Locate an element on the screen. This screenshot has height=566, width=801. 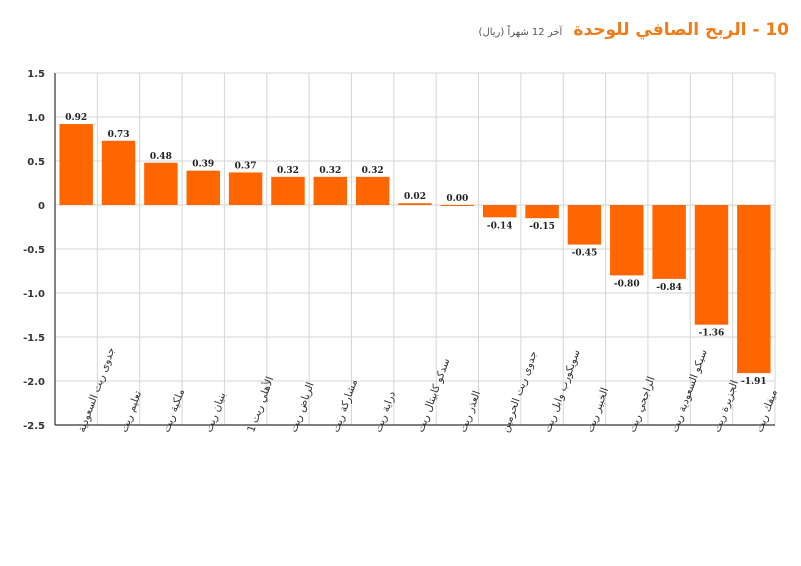
category-label: سويكورب وابل ريت is located at coordinates (562, 391).